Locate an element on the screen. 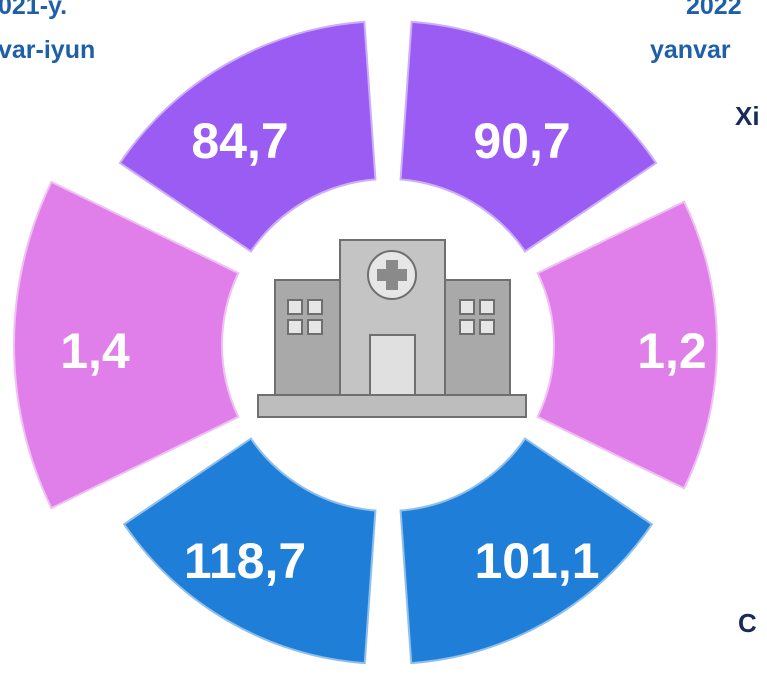 This screenshot has height=684, width=767. header-right-line2: yanvar is located at coordinates (690, 50).